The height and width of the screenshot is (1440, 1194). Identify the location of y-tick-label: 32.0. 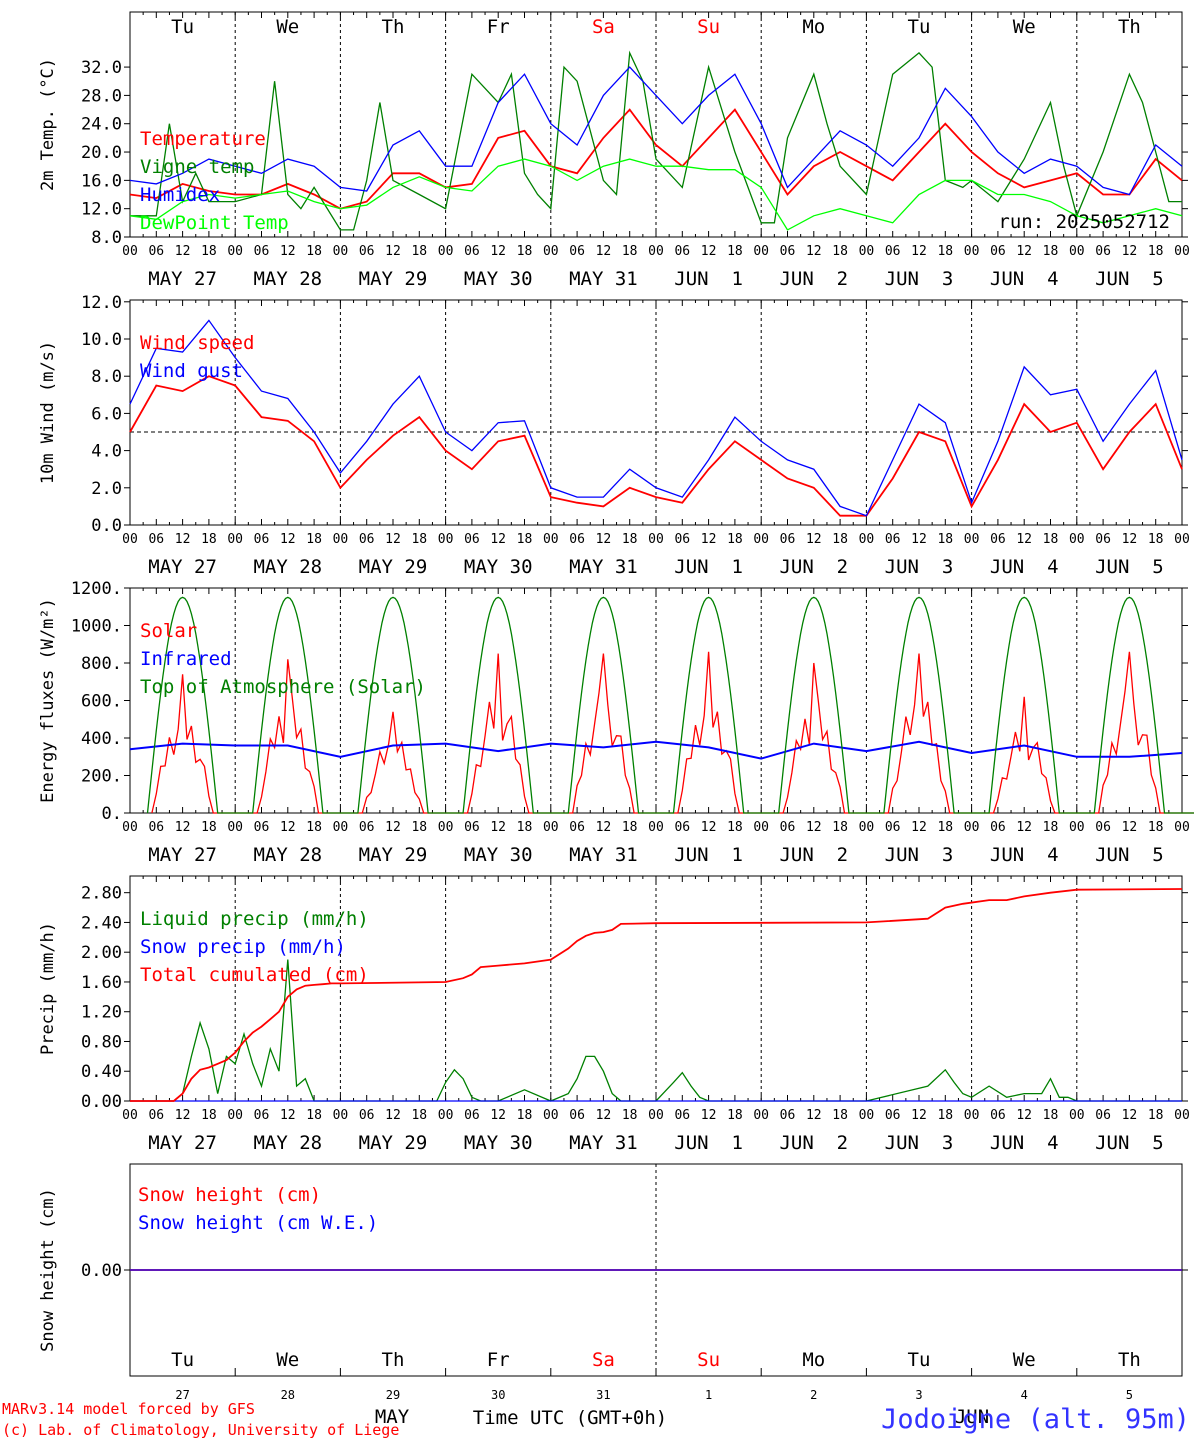
(101, 68).